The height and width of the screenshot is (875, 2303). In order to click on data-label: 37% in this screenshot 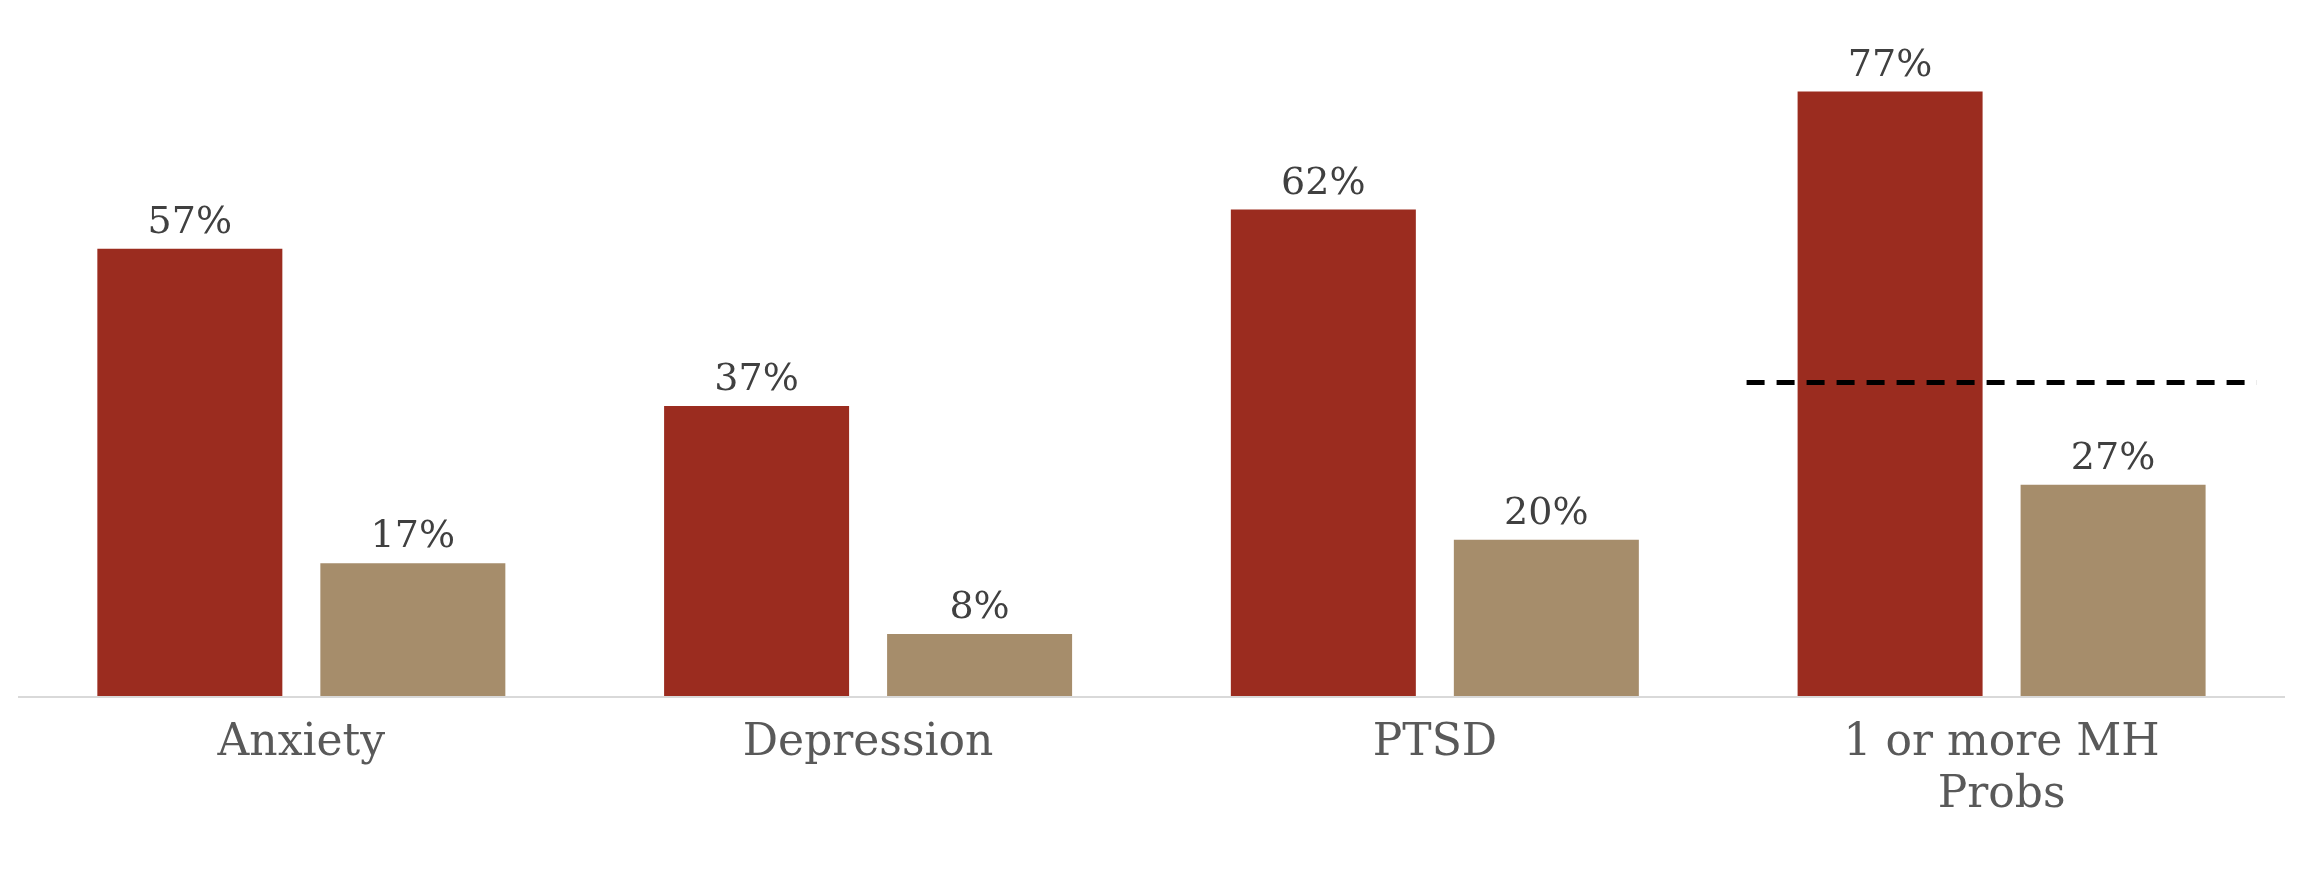, I will do `click(756, 377)`.